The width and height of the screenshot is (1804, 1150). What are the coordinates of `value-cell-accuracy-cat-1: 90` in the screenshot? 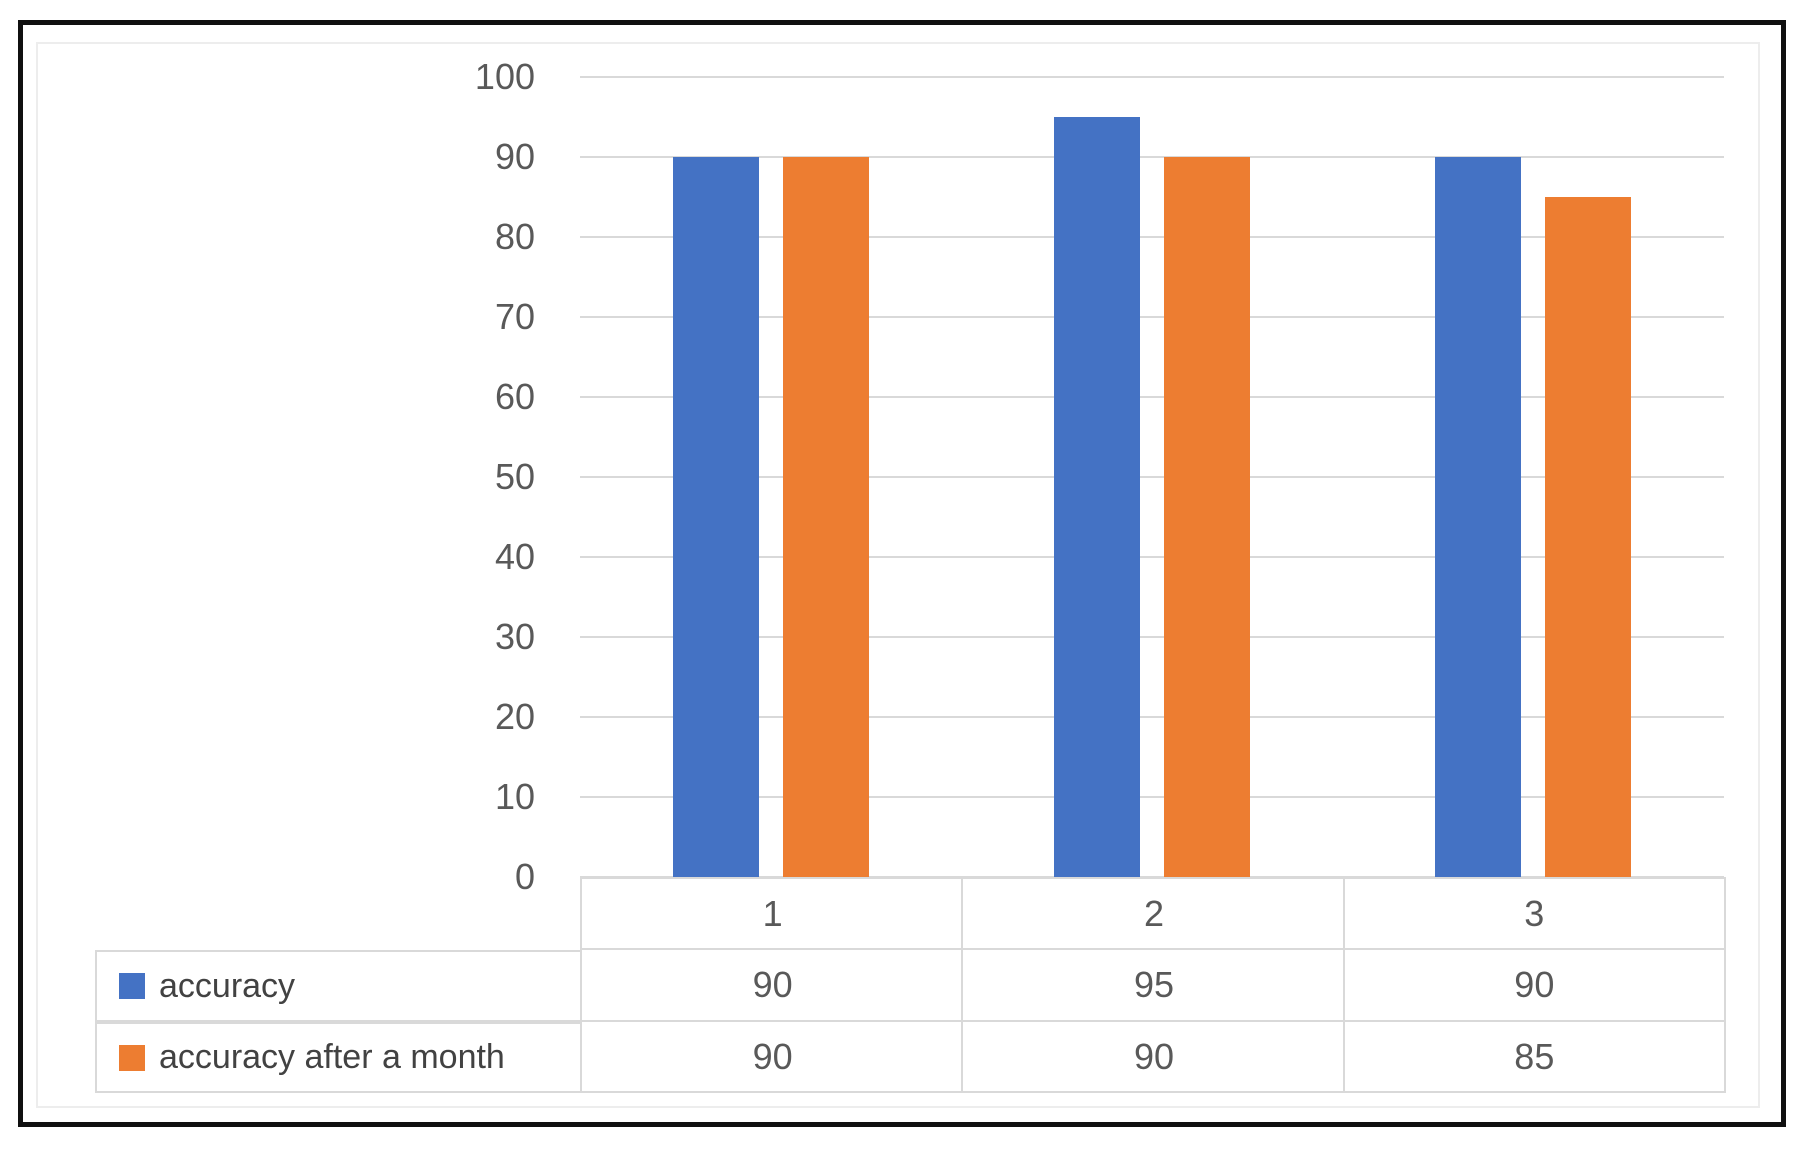 It's located at (772, 986).